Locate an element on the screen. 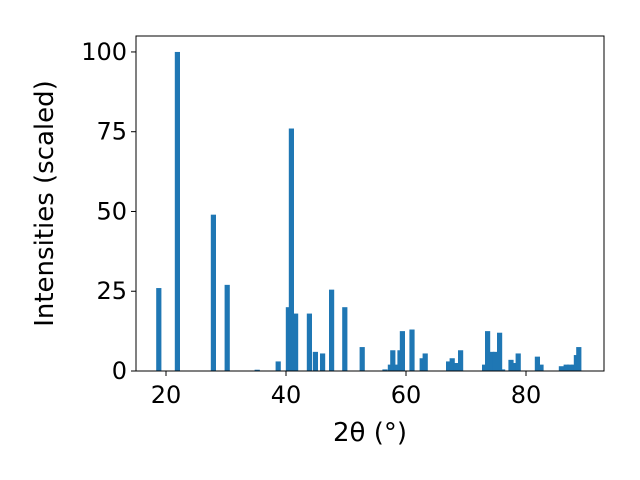  y-axis-ticks: 0 25 50 75 100 is located at coordinates (108, 211).